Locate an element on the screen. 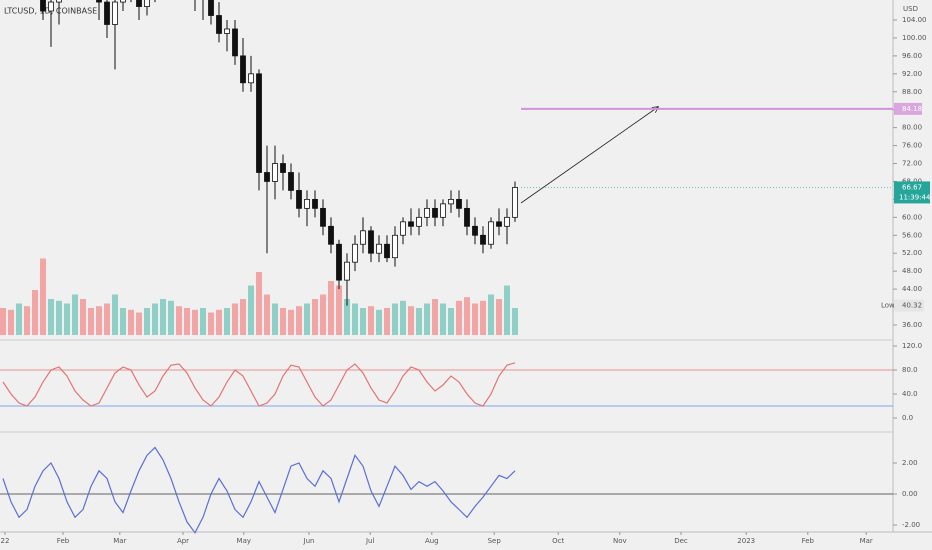 The height and width of the screenshot is (550, 932). low-tag is located at coordinates (909, 305).